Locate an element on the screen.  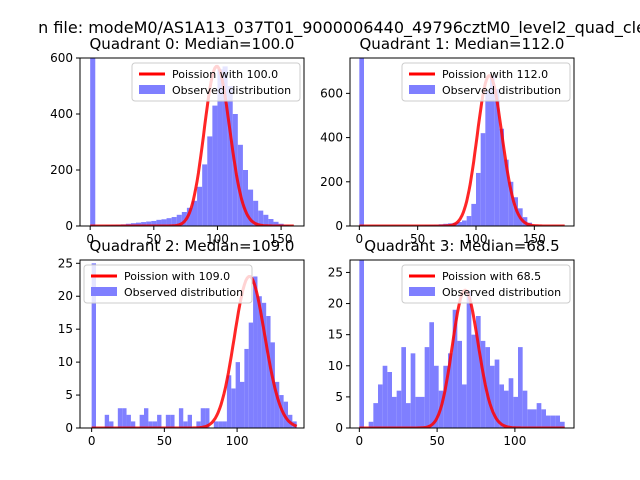
quadrant-2-legend: Poission with 109.0 Observed distribution is located at coordinates (168, 284).